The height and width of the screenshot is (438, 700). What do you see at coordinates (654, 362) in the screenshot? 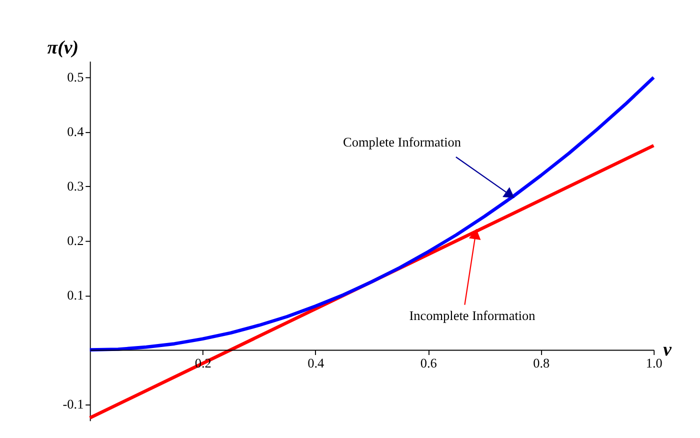
I see `x-tick-label: 1.0` at bounding box center [654, 362].